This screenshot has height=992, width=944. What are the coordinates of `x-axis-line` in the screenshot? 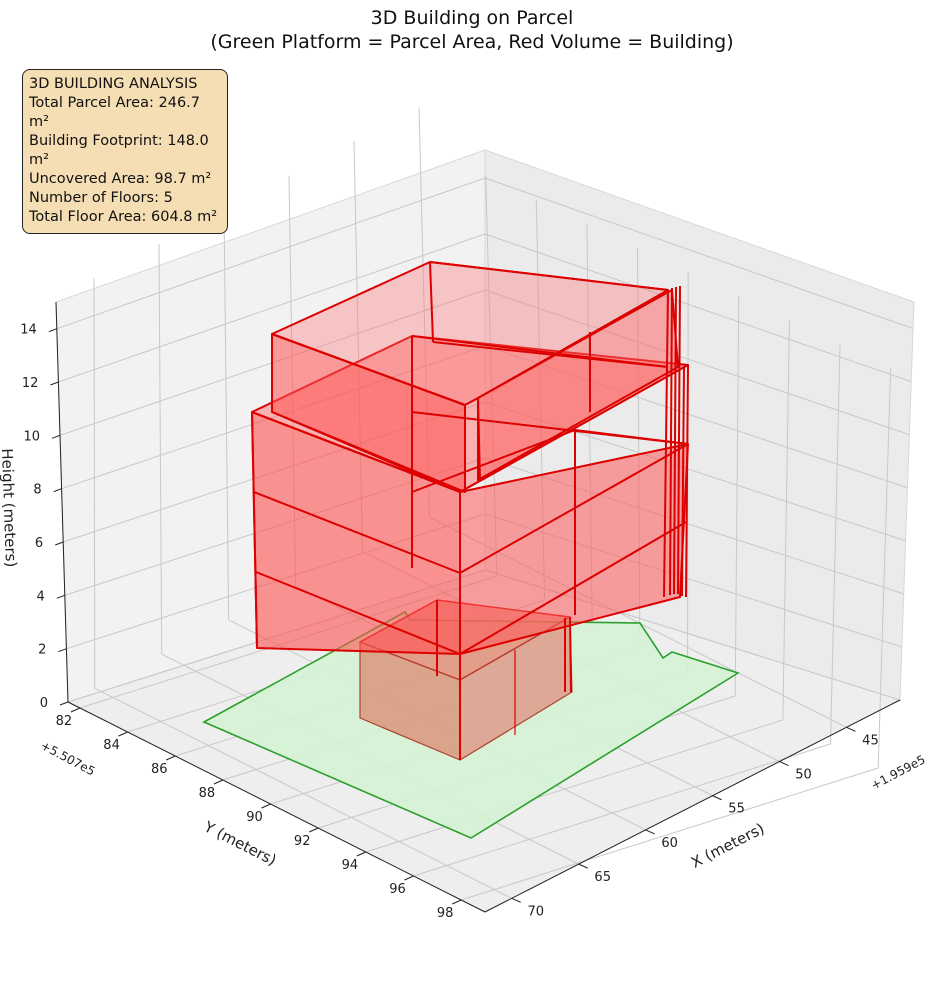 It's located at (692, 806).